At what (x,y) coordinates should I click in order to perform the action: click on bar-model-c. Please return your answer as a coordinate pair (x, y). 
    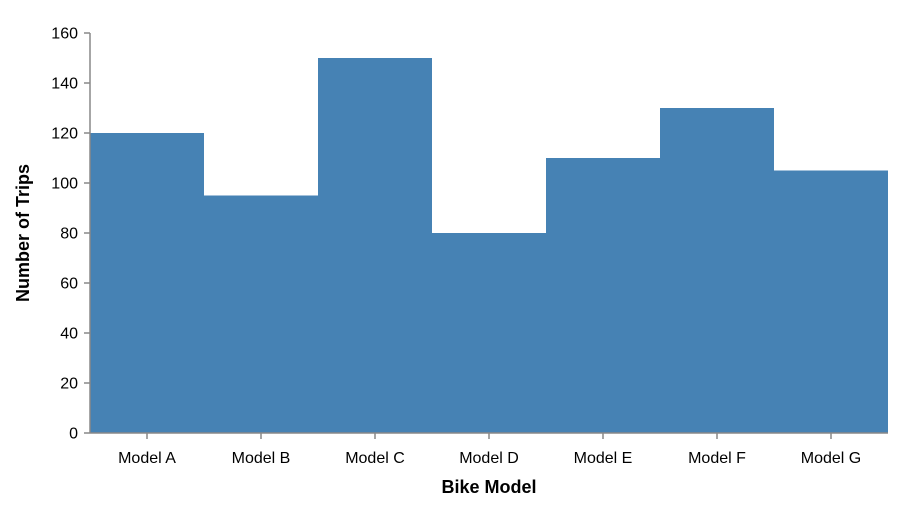
    Looking at the image, I should click on (375, 245).